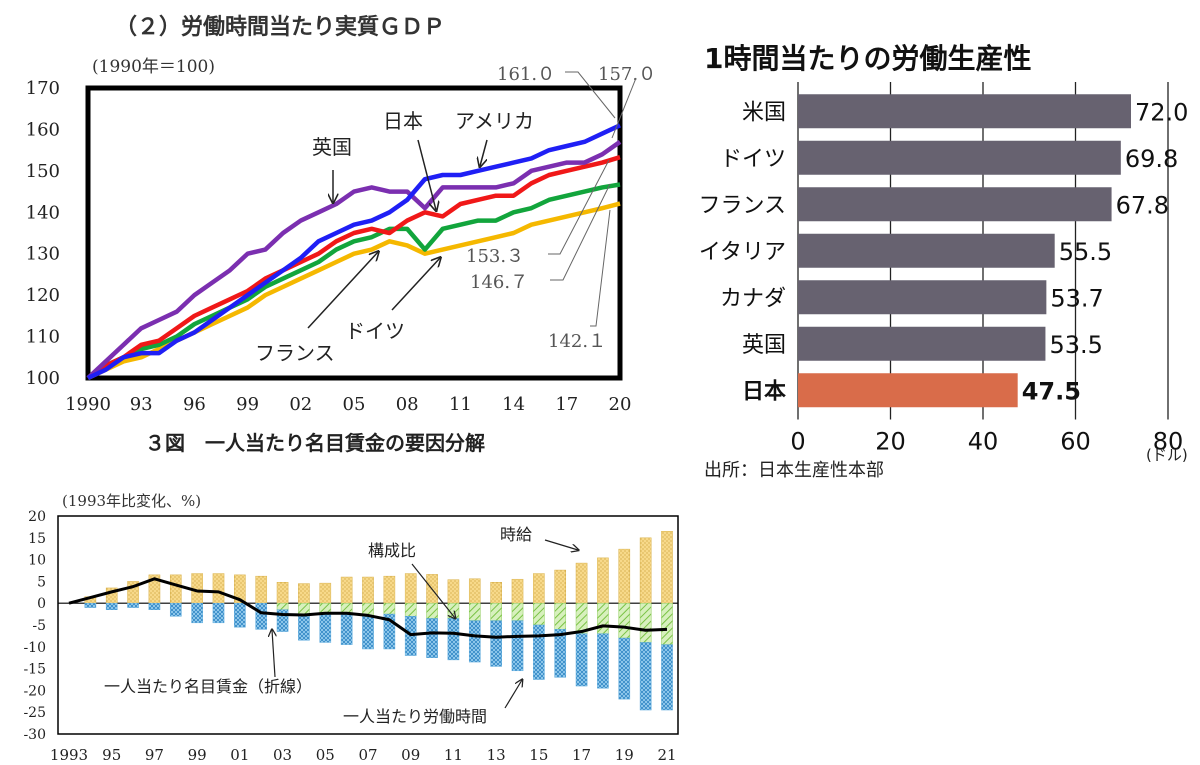 The height and width of the screenshot is (765, 1200). I want to click on wage-x-tick-label: 13, so click(496, 755).